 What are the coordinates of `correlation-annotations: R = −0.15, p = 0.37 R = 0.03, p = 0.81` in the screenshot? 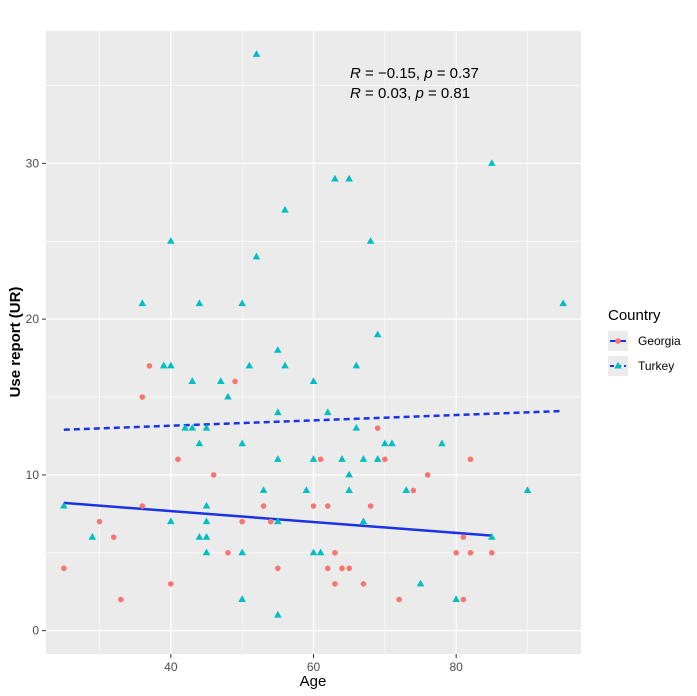 It's located at (414, 83).